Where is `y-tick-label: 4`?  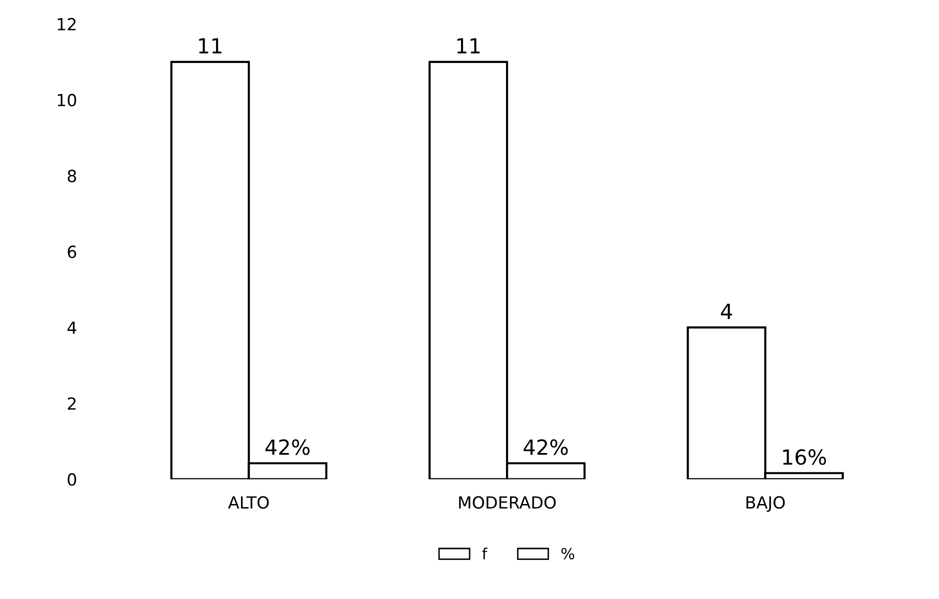
y-tick-label: 4 is located at coordinates (71, 328).